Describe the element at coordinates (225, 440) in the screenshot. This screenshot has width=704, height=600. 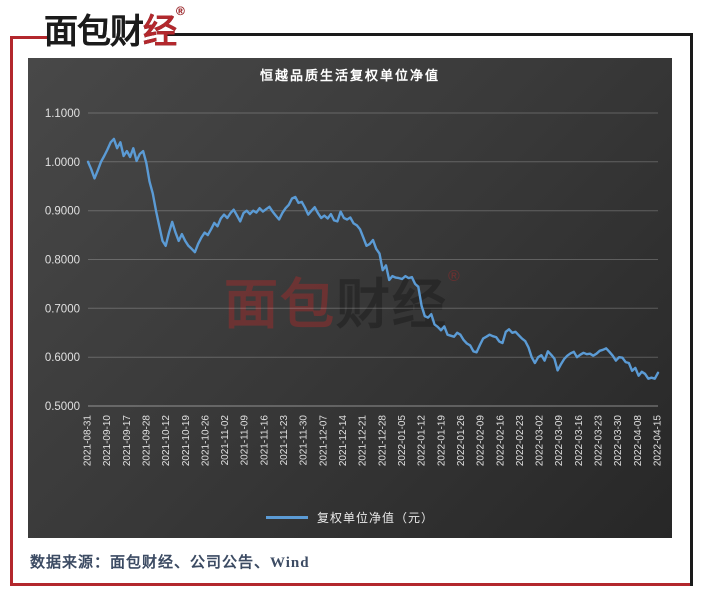
I see `x-axis-label: 2021-11-02` at that location.